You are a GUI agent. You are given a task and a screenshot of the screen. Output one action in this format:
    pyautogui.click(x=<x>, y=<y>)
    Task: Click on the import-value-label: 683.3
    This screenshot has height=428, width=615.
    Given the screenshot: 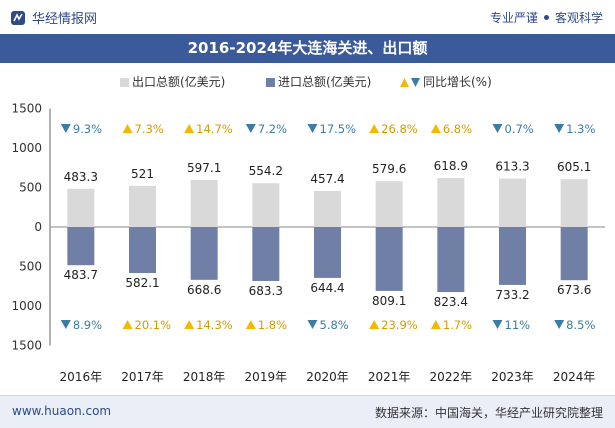 What is the action you would take?
    pyautogui.click(x=266, y=291)
    